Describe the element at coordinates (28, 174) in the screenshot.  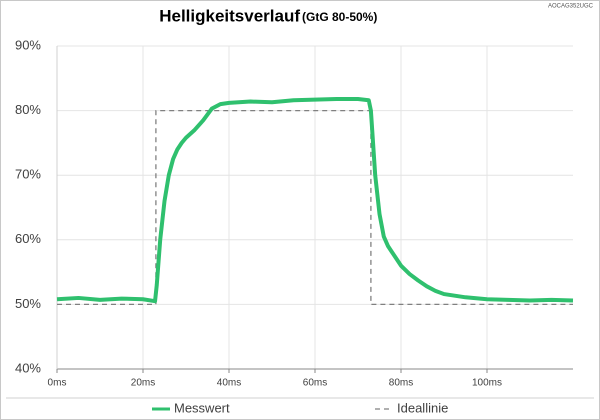
I see `y-tick-label: 70%` at that location.